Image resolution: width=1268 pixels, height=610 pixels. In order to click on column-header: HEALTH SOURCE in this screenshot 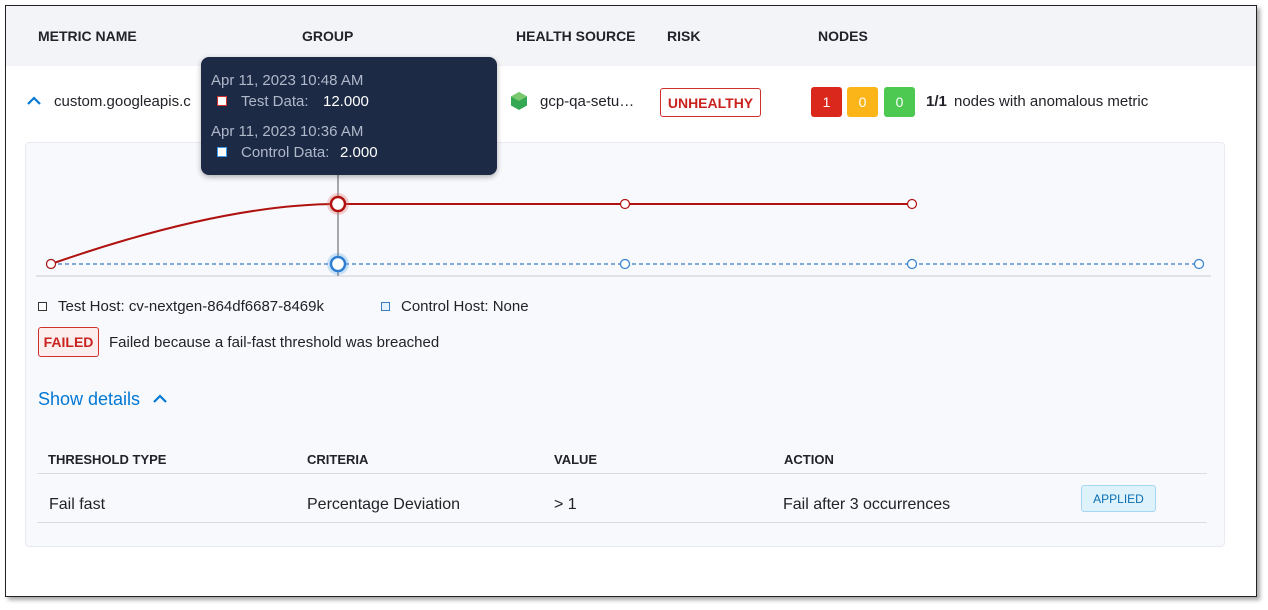, I will do `click(576, 36)`.